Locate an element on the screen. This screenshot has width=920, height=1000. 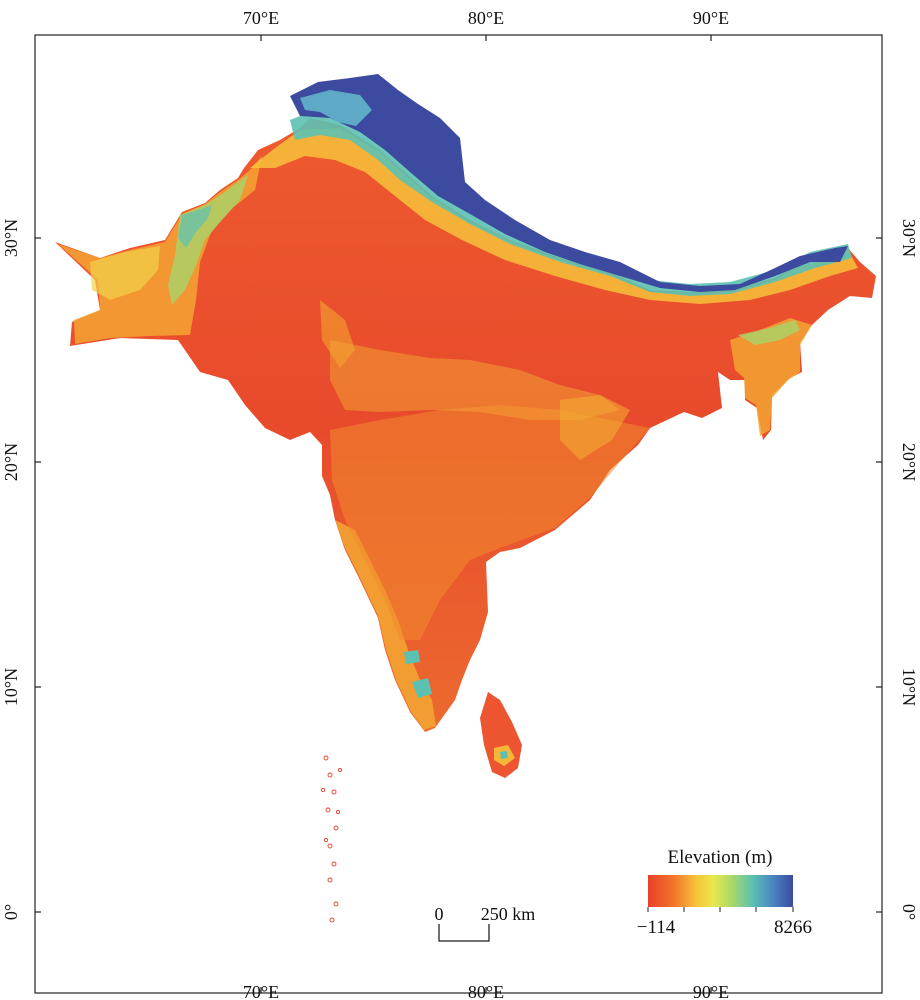
northeast-green is located at coordinates (769, 332).